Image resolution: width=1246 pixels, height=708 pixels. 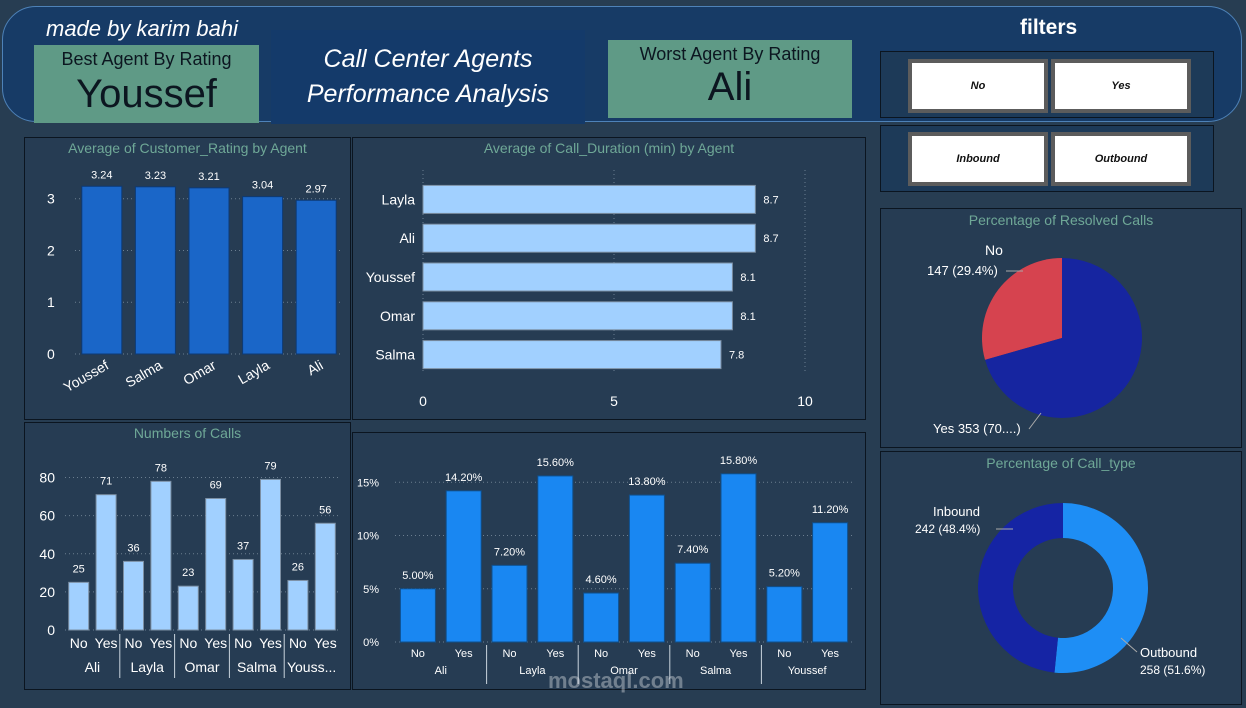 What do you see at coordinates (556, 463) in the screenshot?
I see `data-label: 15.60%` at bounding box center [556, 463].